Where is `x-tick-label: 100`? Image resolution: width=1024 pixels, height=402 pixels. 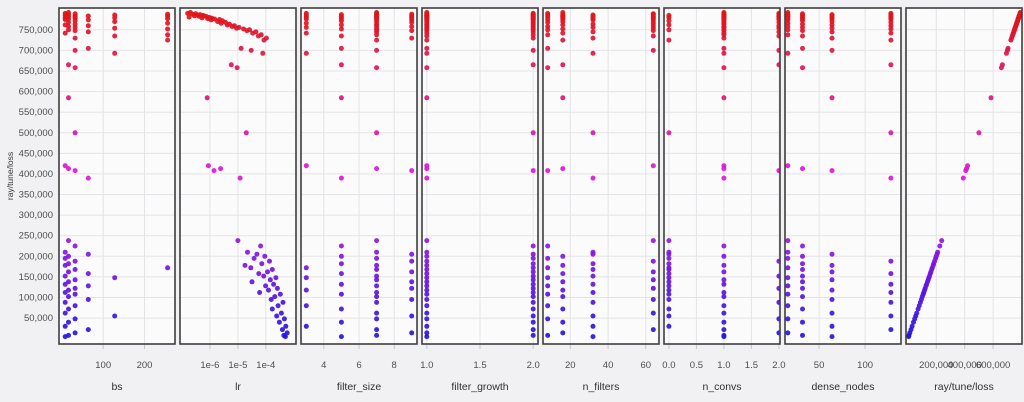
x-tick-label: 100 is located at coordinates (865, 365).